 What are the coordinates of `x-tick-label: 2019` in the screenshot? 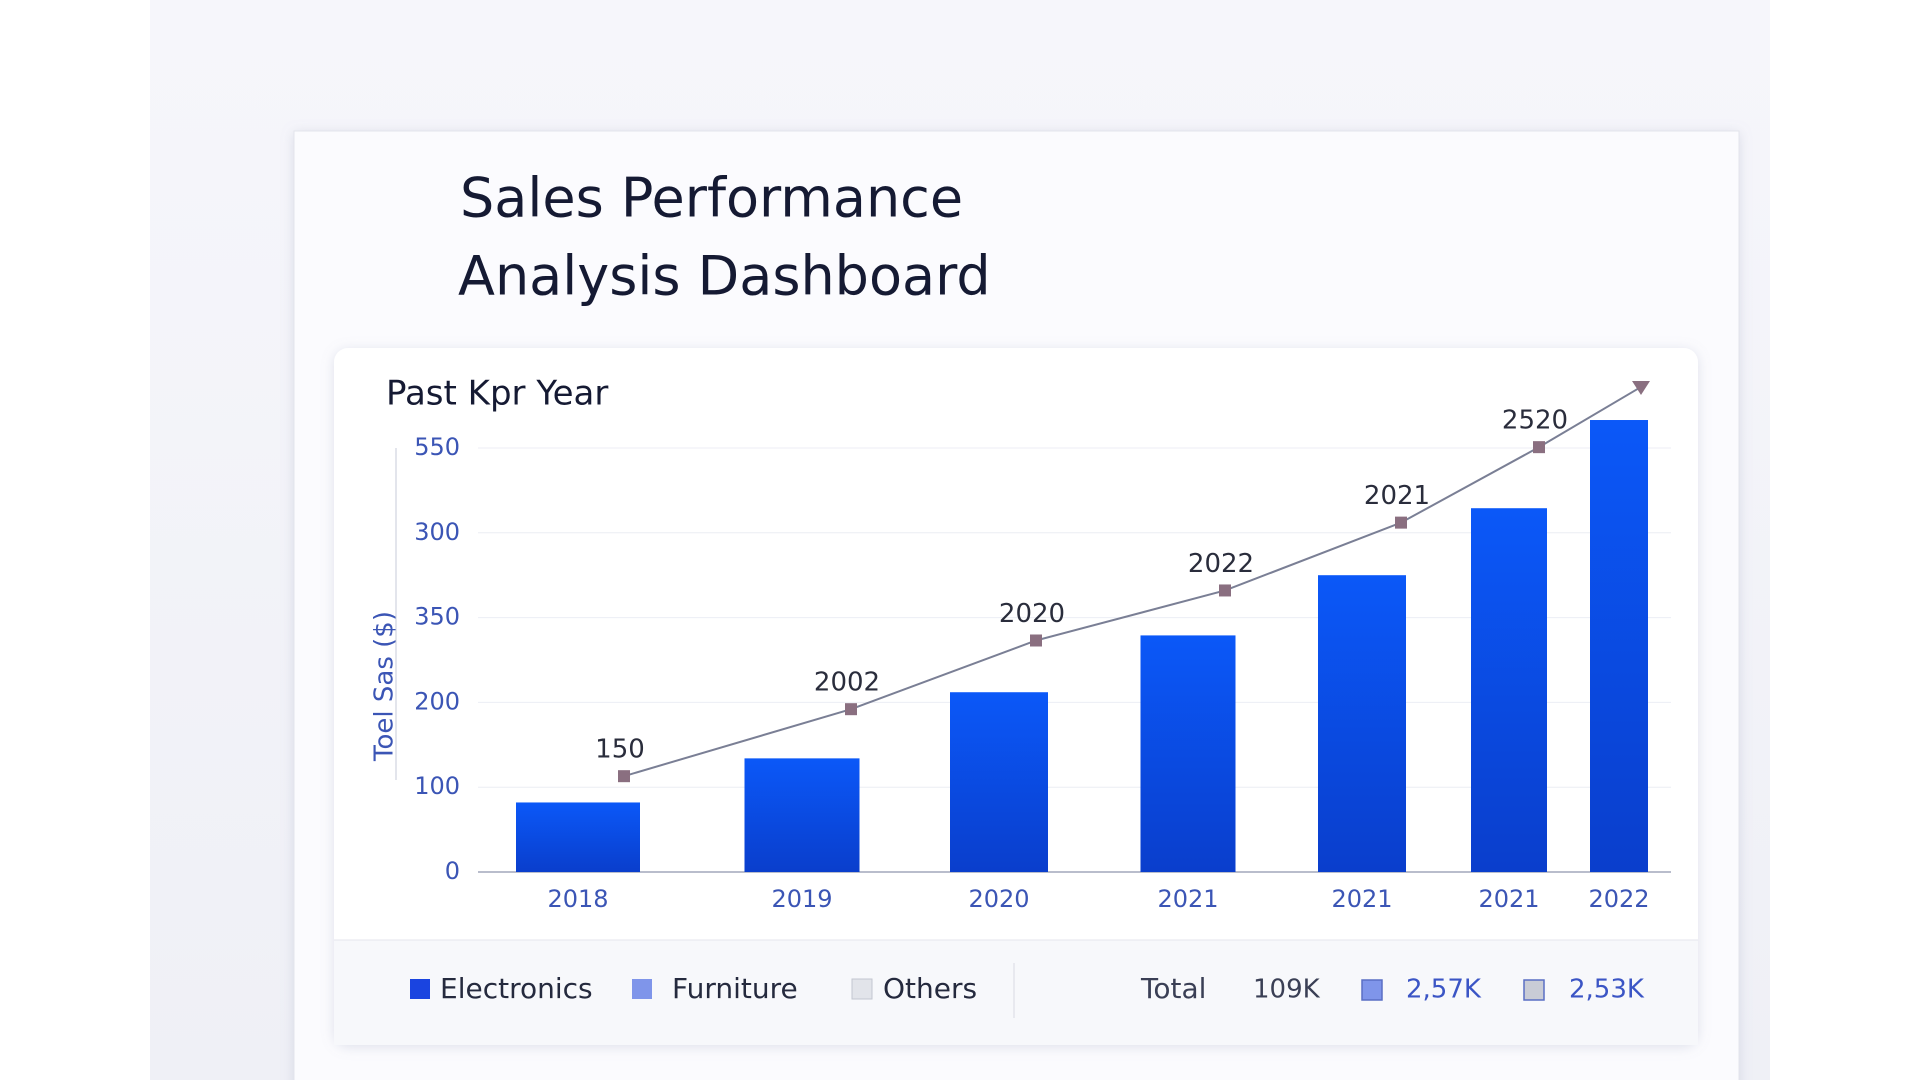 It's located at (801, 899).